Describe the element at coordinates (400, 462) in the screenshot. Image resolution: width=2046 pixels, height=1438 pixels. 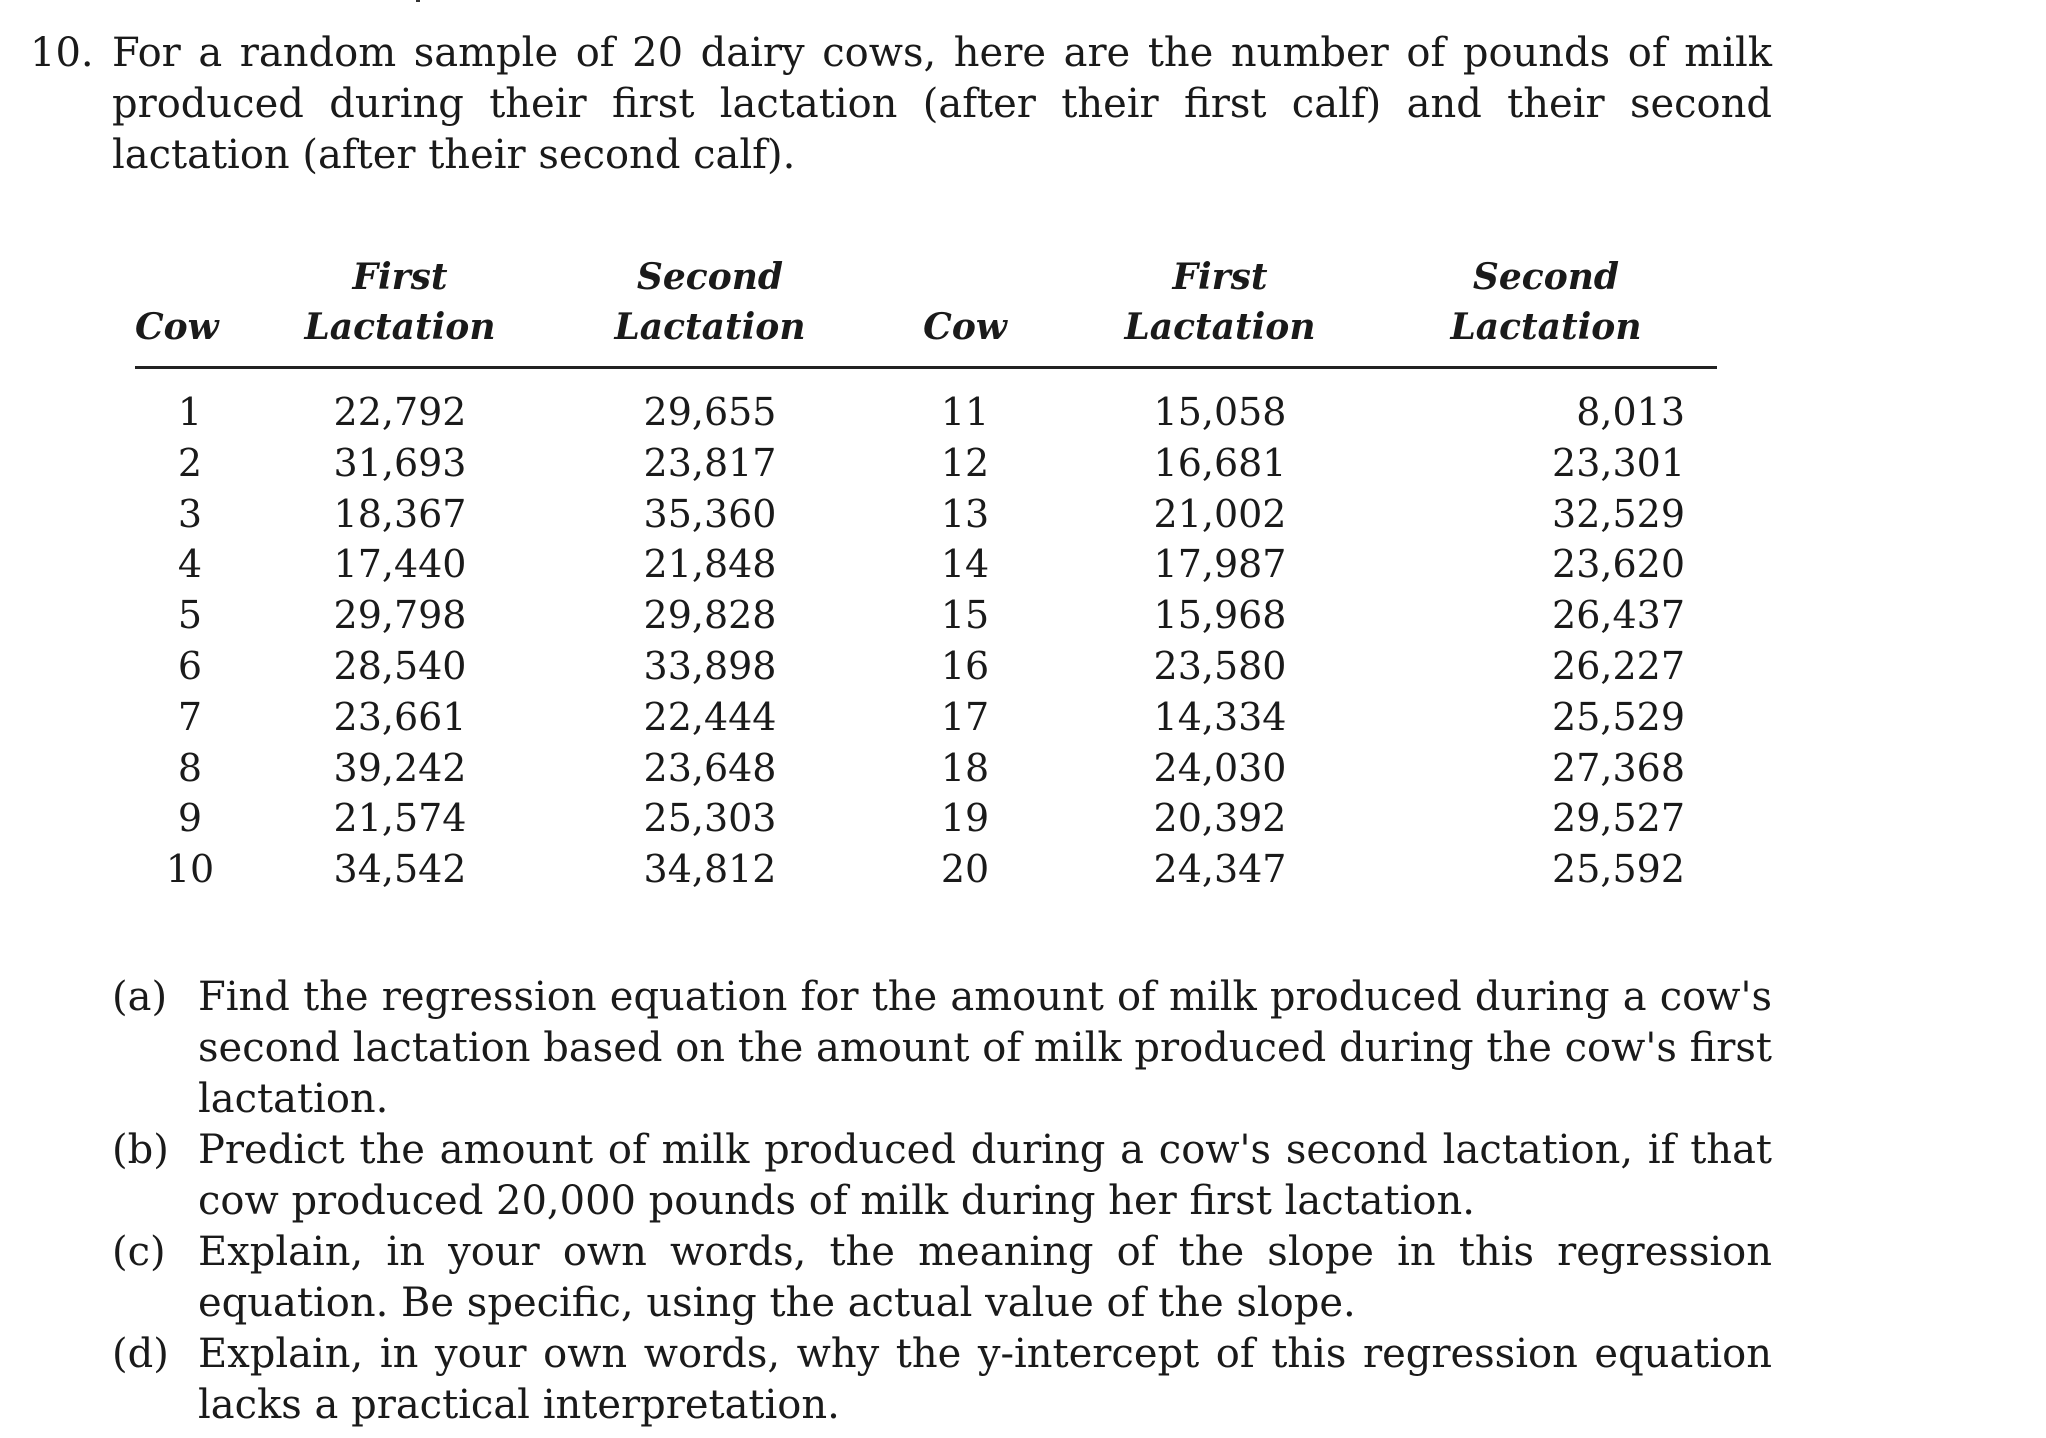
I see `first-lactation-value: 31,693` at that location.